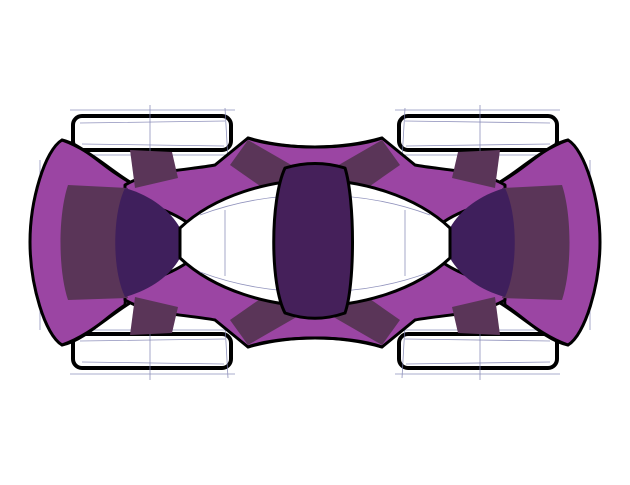 Image resolution: width=630 pixels, height=485 pixels. I want to click on roof, so click(313, 241).